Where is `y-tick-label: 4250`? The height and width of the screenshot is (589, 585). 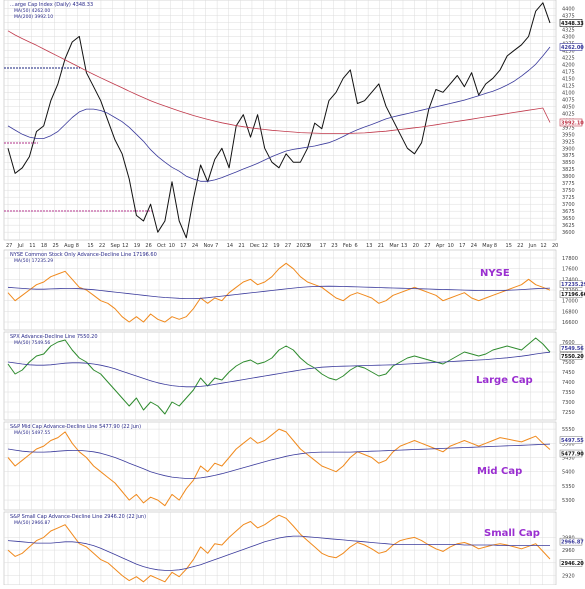 y-tick-label: 4250 is located at coordinates (568, 51).